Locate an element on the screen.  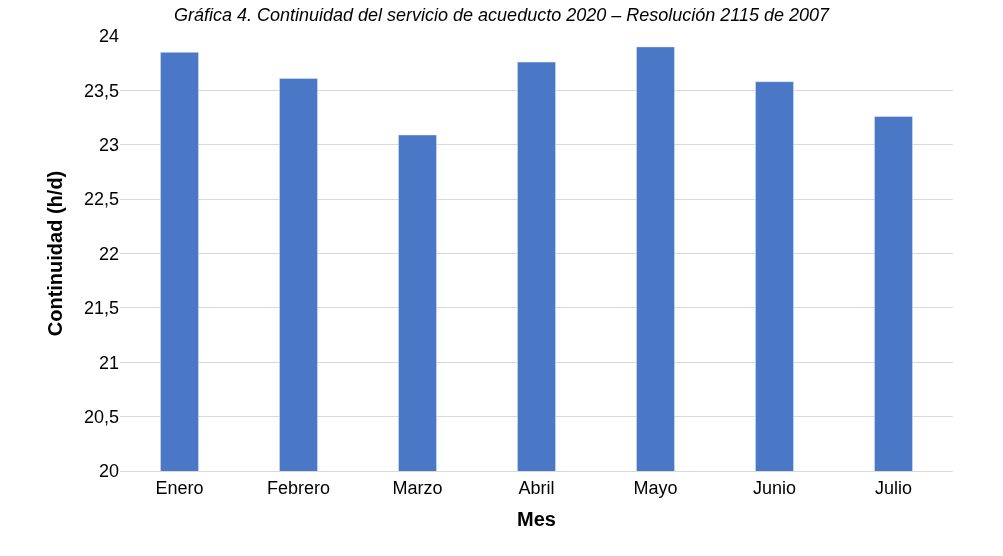
y-tick-label: 20 is located at coordinates (108, 471).